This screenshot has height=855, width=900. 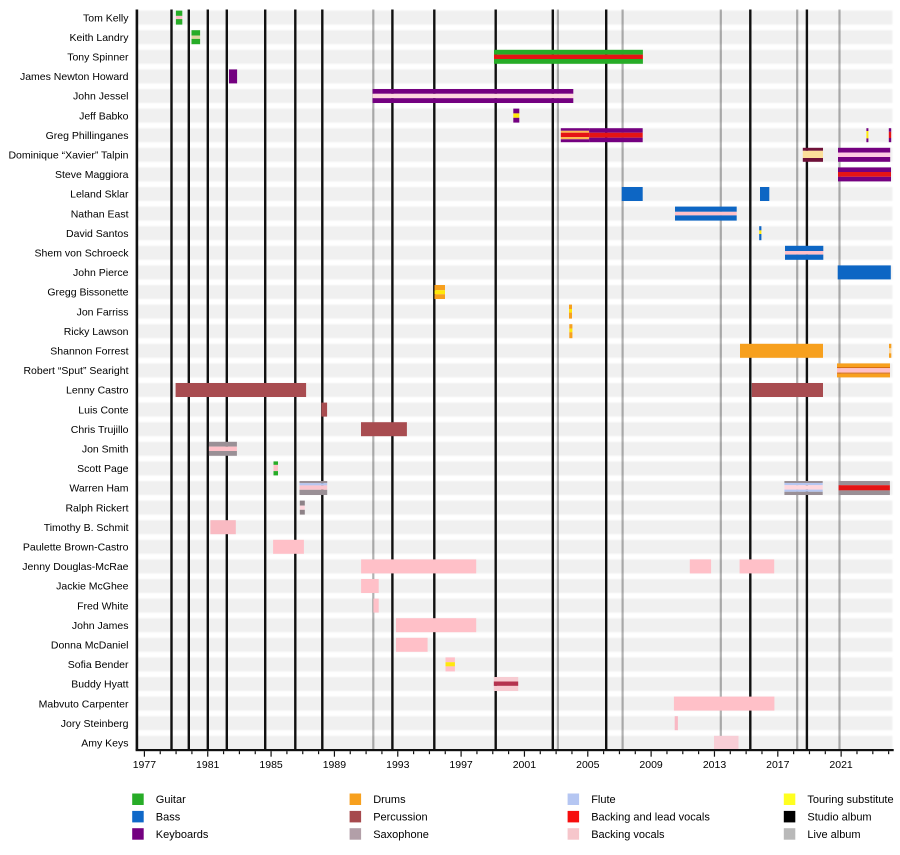 I want to click on svg-text: 2013, so click(x=715, y=765).